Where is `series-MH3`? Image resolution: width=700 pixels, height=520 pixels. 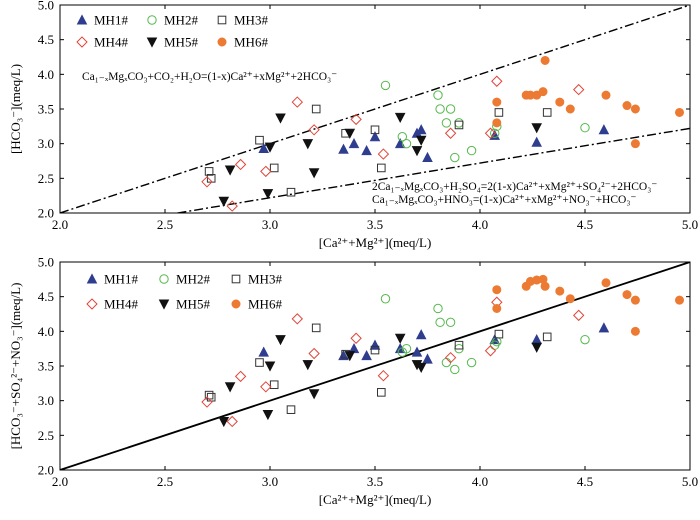
series-MH3 is located at coordinates (378, 368).